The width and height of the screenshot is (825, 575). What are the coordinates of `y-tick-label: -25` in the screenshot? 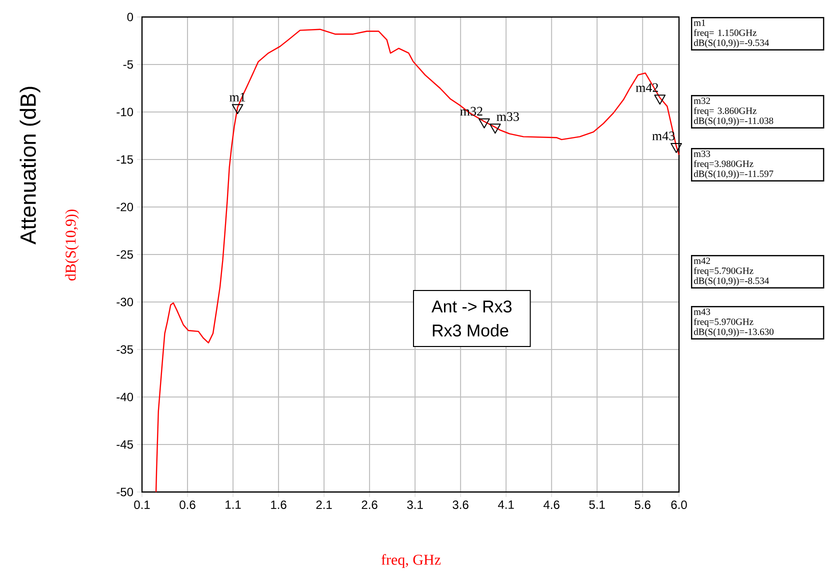 It's located at (124, 254).